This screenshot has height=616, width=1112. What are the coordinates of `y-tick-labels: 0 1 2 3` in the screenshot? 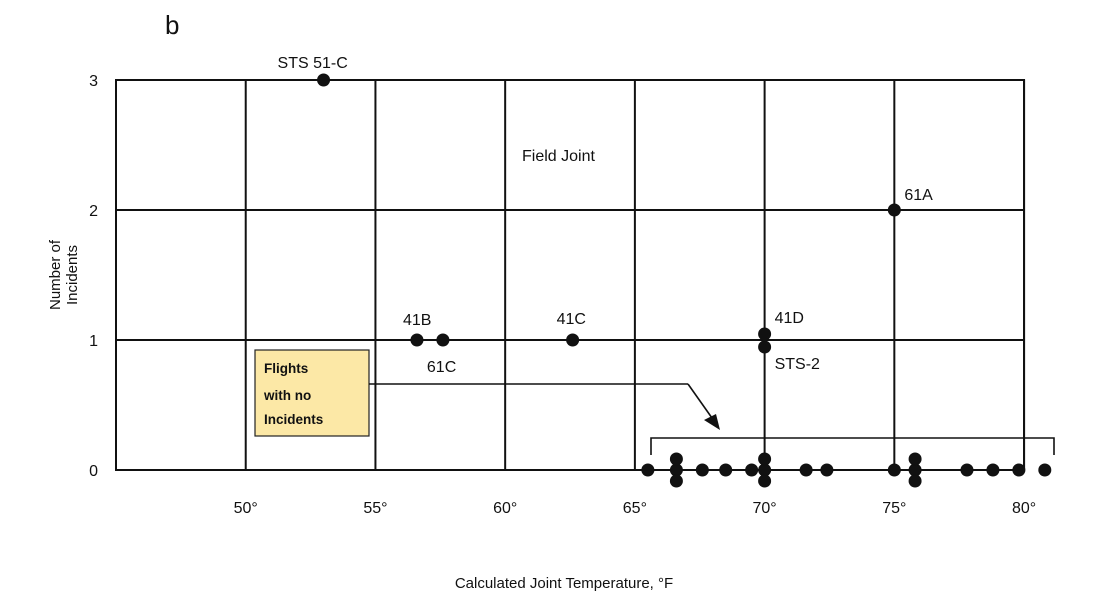 It's located at (93, 276).